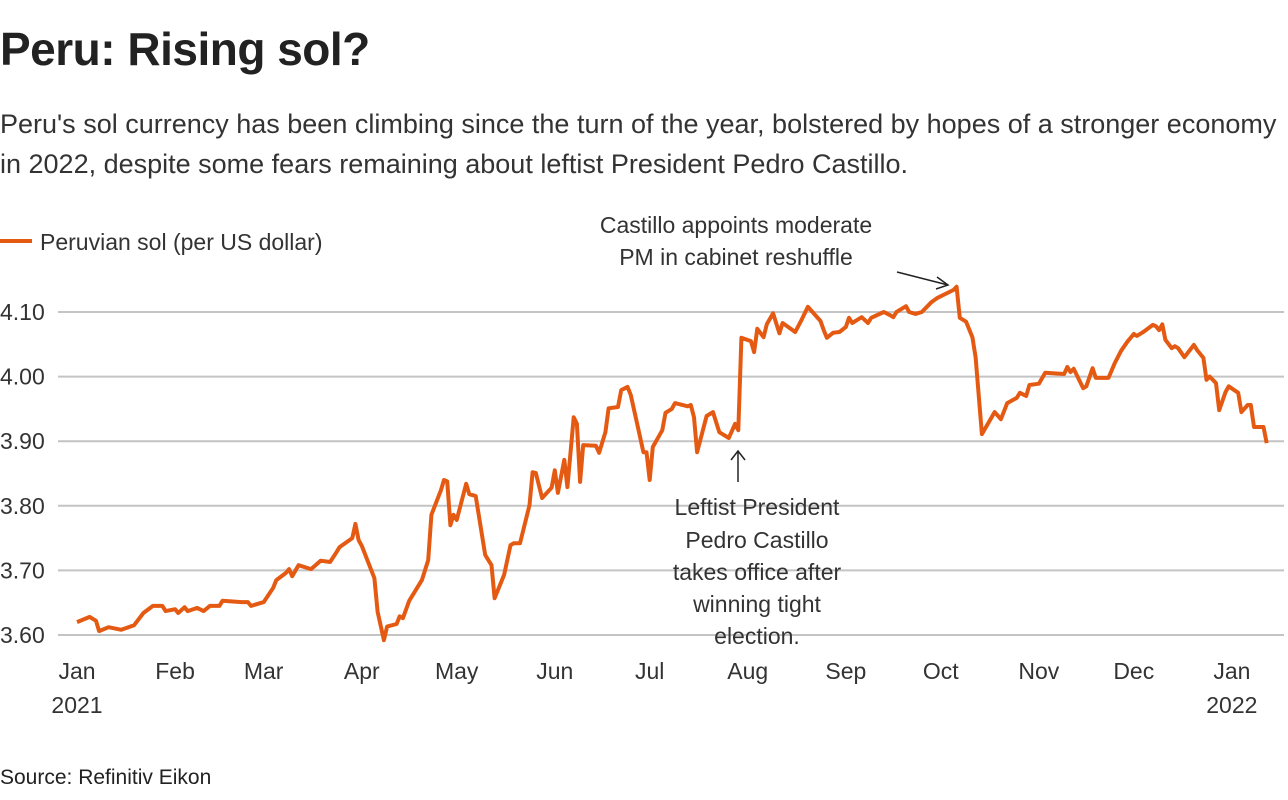  I want to click on y-tick-label: 3.80, so click(22, 506).